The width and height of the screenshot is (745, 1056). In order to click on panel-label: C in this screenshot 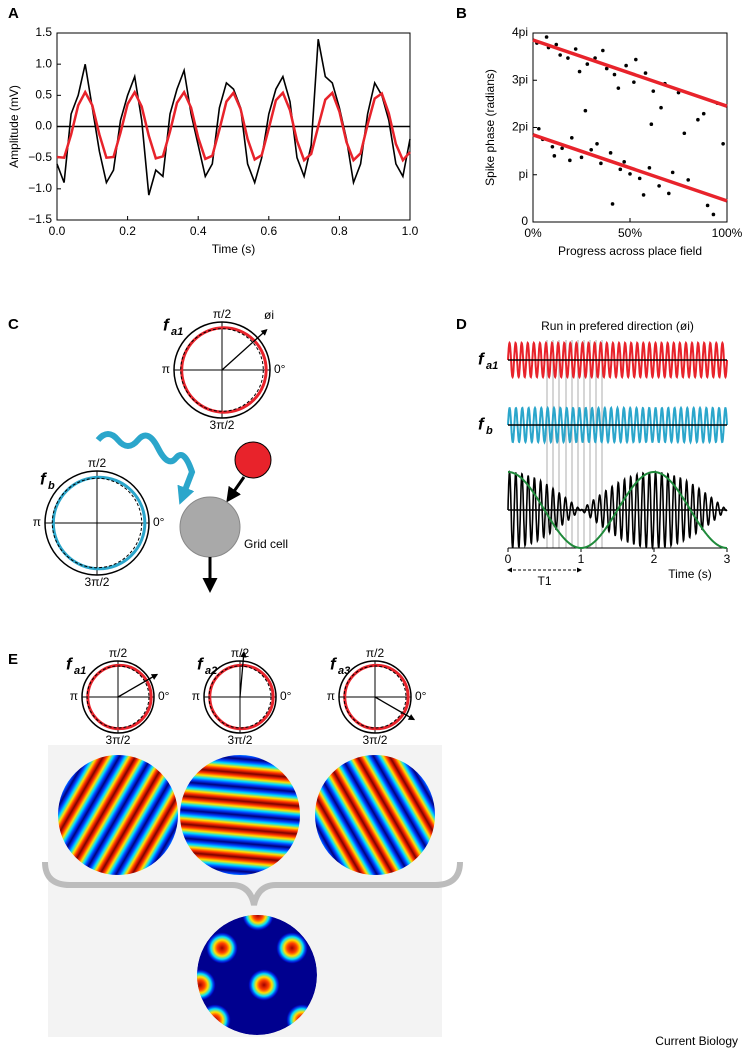, I will do `click(13, 324)`.